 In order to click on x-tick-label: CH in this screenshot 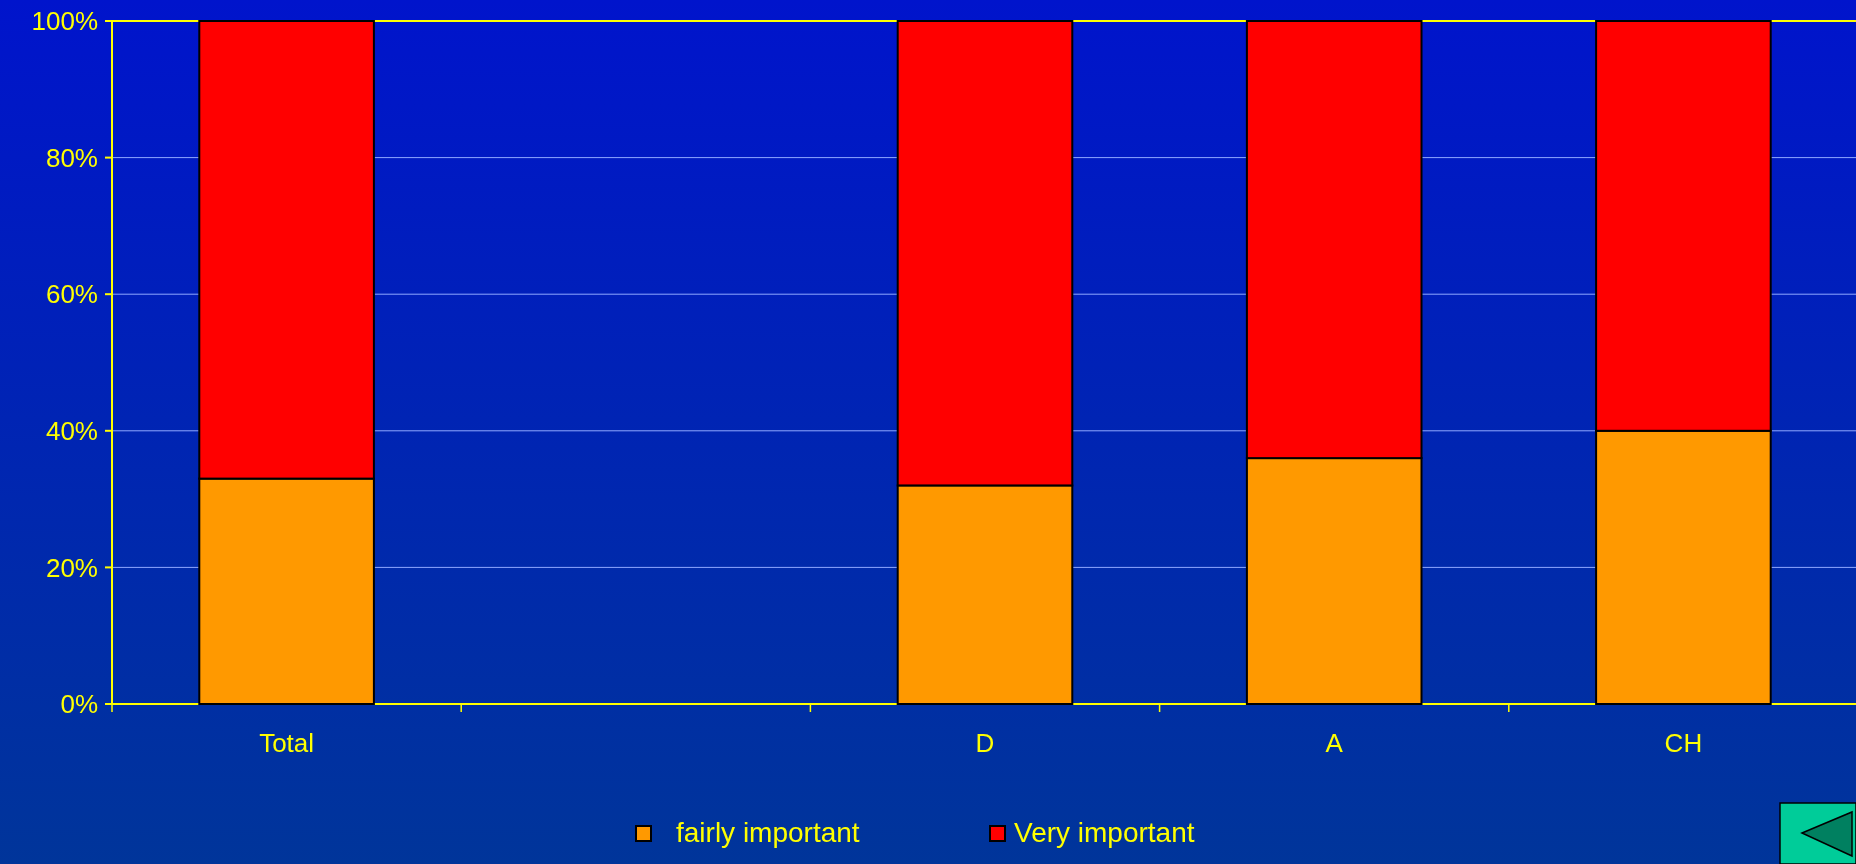, I will do `click(1683, 743)`.